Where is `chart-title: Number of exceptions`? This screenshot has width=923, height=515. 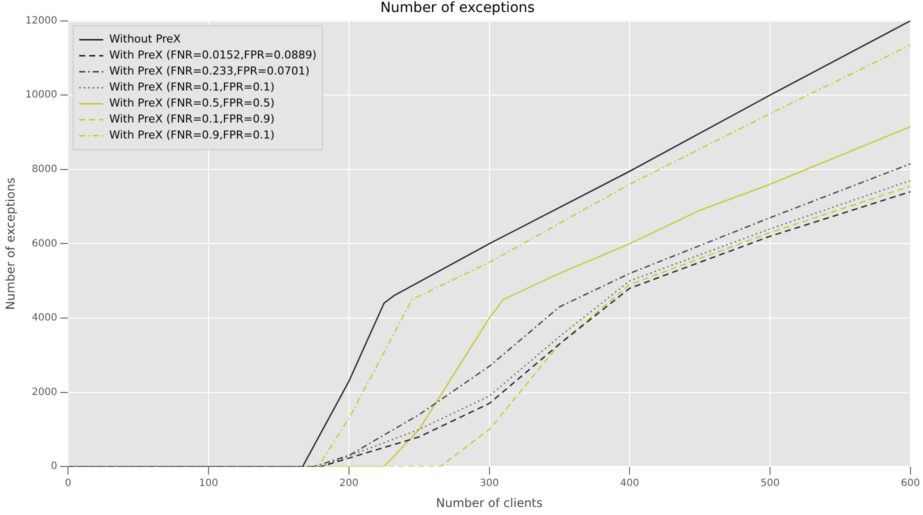
chart-title: Number of exceptions is located at coordinates (457, 8).